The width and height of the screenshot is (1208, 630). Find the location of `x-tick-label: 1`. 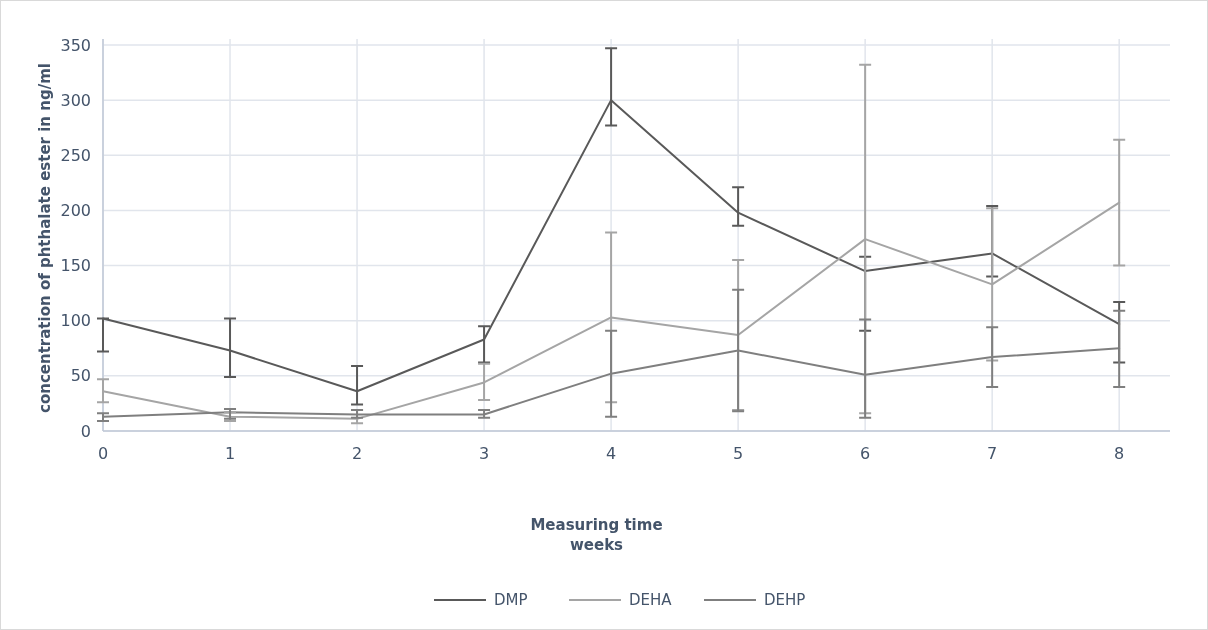

x-tick-label: 1 is located at coordinates (230, 453).